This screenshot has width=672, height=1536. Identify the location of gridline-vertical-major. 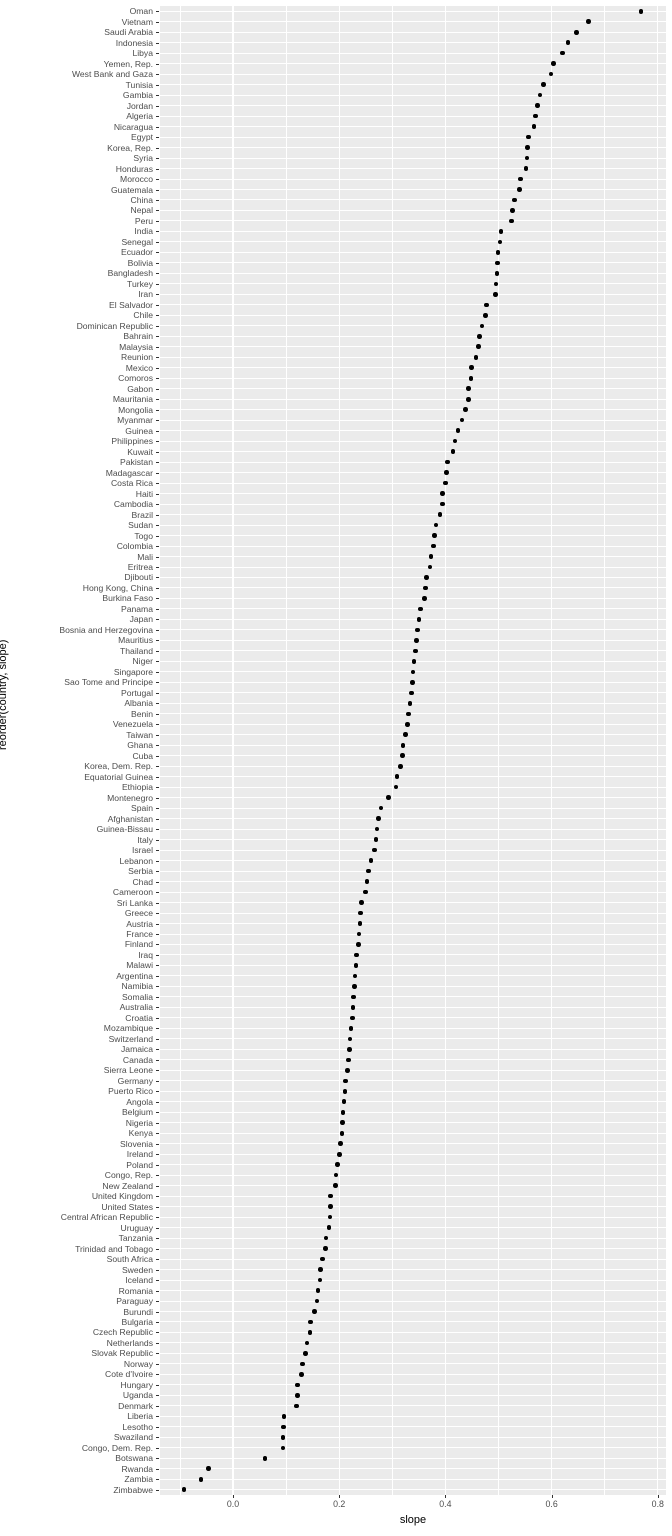
(339, 750).